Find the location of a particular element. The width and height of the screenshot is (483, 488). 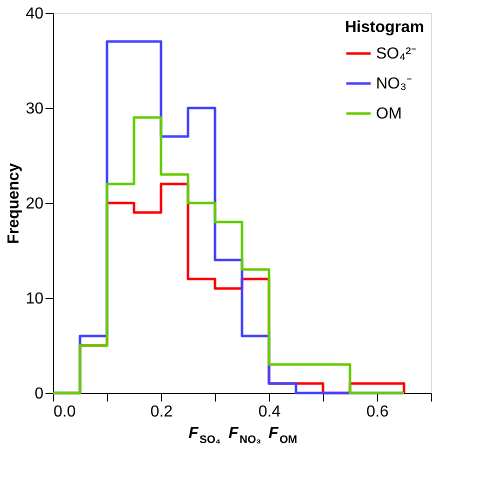

x-tick-label: 0.0 is located at coordinates (65, 412).